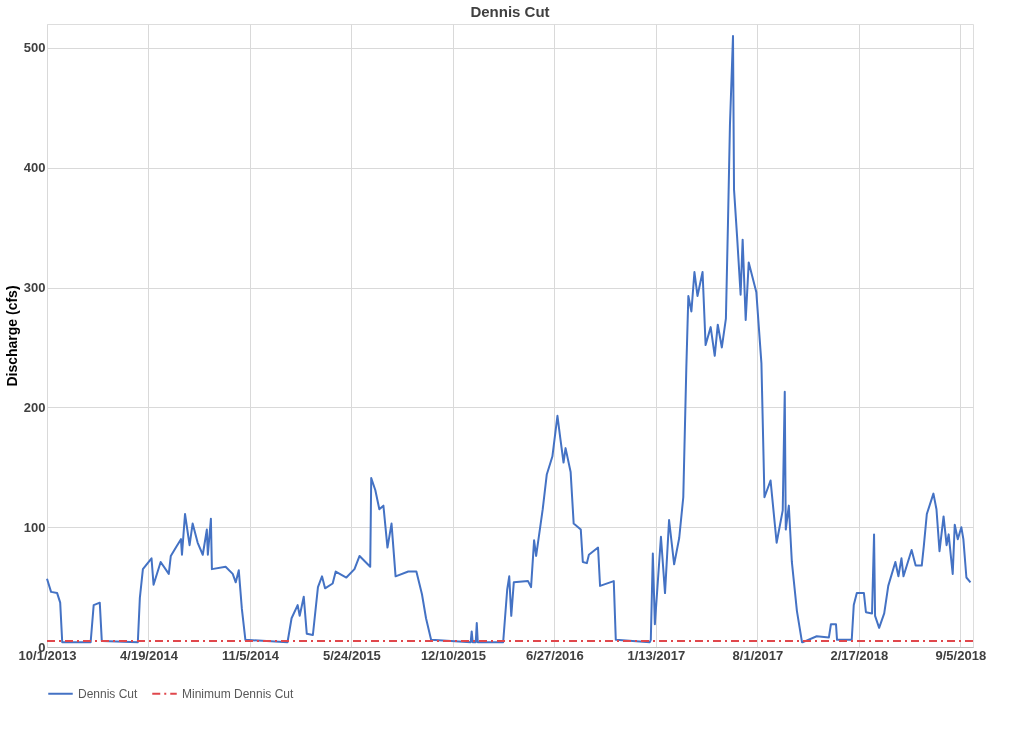 This screenshot has height=730, width=1013. What do you see at coordinates (34, 48) in the screenshot?
I see `y-tick-label: 500` at bounding box center [34, 48].